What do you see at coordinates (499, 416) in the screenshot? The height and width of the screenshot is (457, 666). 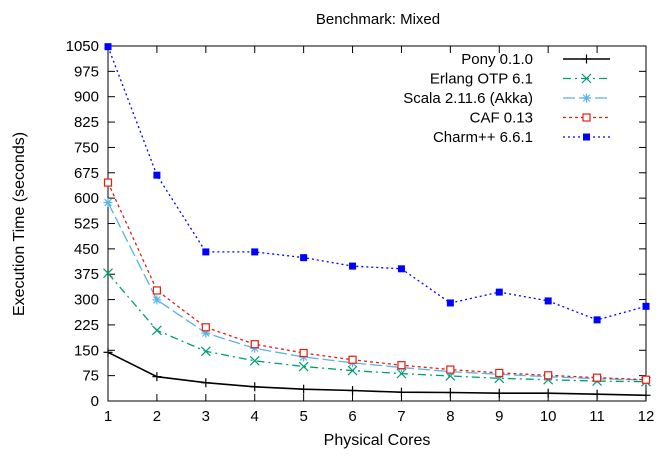 I see `x-tick-label: 9` at bounding box center [499, 416].